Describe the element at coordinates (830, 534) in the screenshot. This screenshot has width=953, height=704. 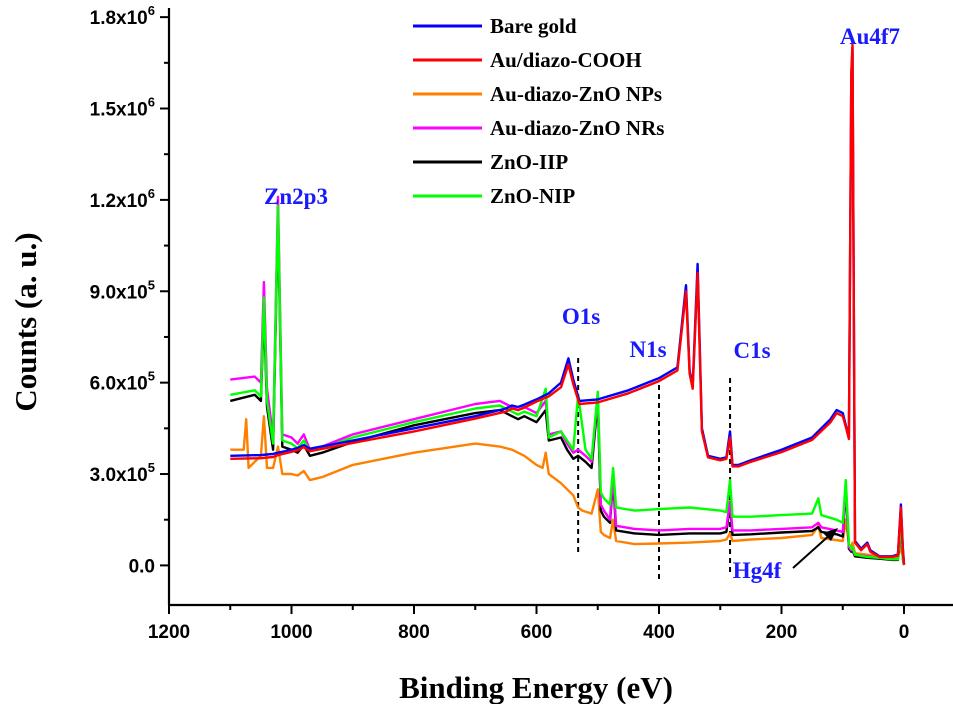
I see `arrow-head` at that location.